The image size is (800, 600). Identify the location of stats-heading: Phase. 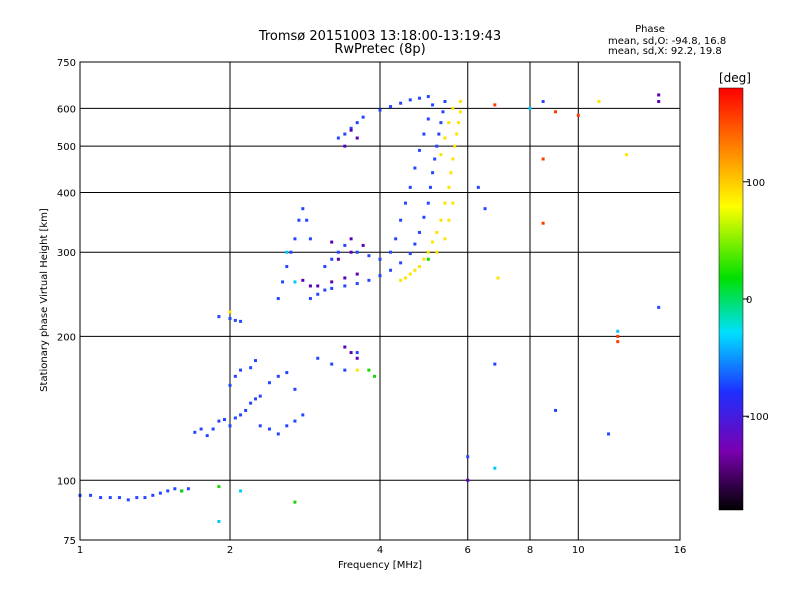
(650, 29).